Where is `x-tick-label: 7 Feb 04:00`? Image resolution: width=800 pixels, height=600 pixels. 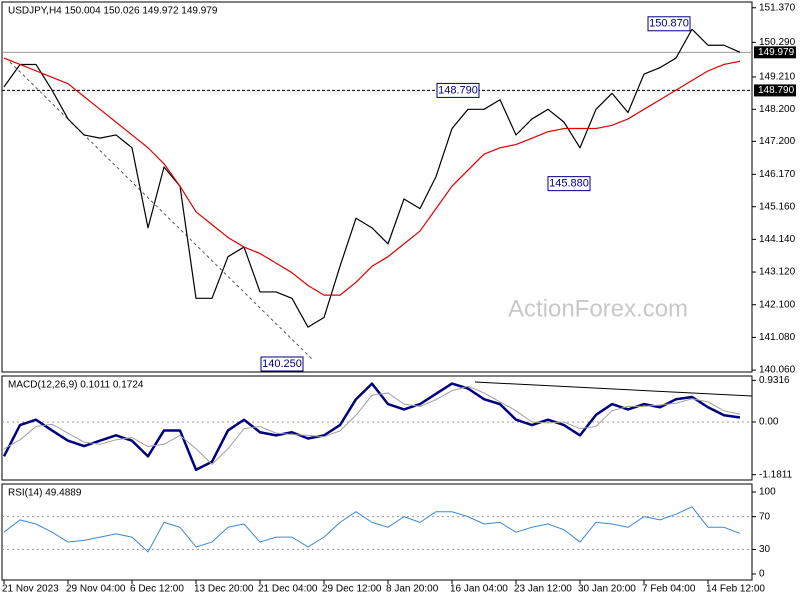 x-tick-label: 7 Feb 04:00 is located at coordinates (669, 589).